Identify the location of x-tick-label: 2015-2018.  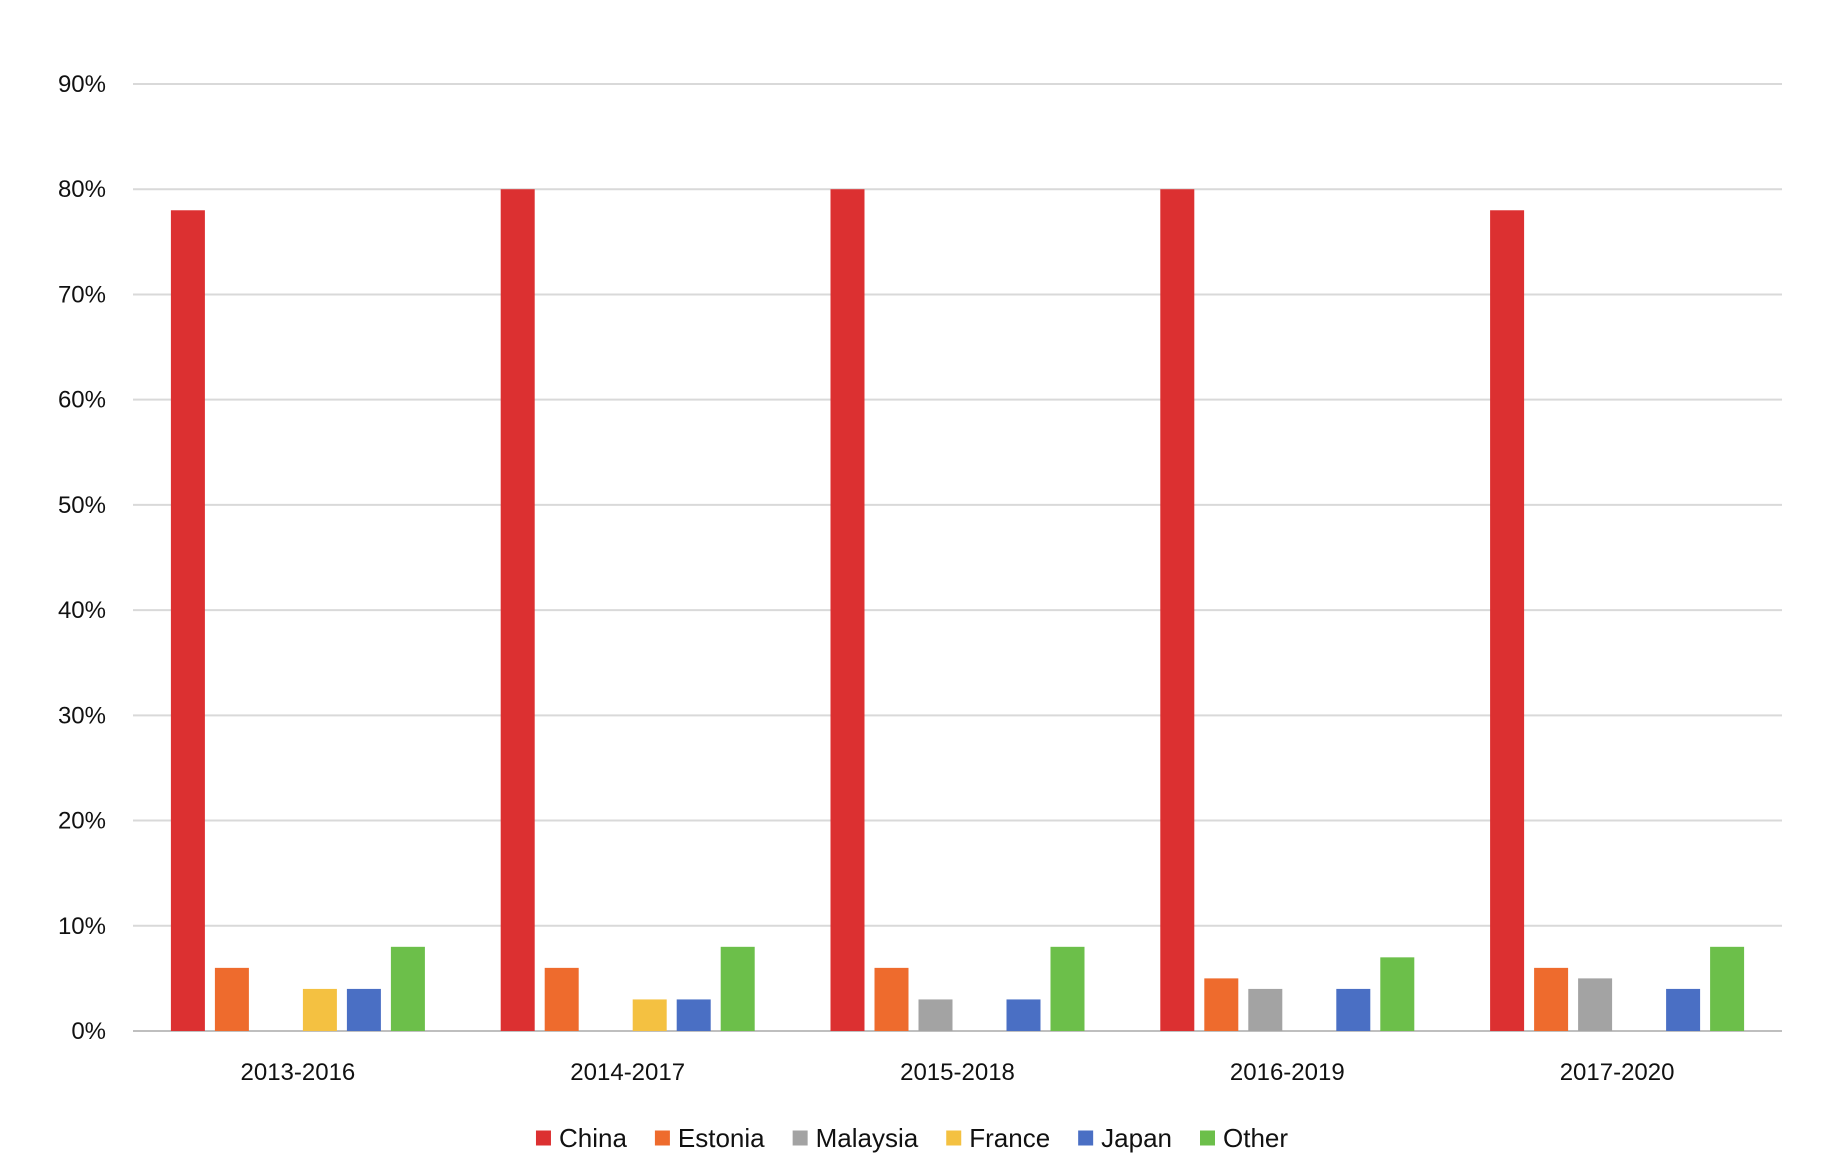
(957, 1072).